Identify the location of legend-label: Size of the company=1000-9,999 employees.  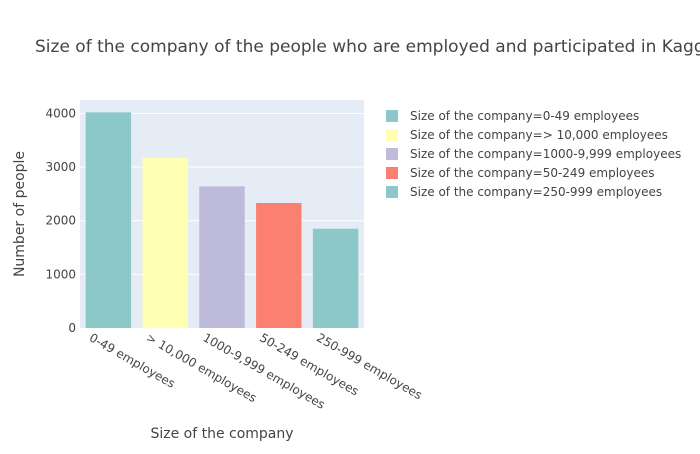
(545, 154).